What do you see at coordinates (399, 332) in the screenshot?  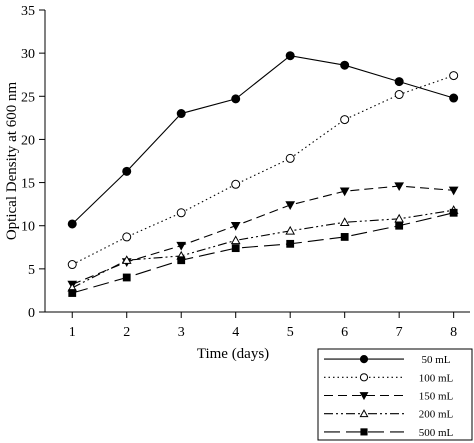 I see `x-tick-label: 7` at bounding box center [399, 332].